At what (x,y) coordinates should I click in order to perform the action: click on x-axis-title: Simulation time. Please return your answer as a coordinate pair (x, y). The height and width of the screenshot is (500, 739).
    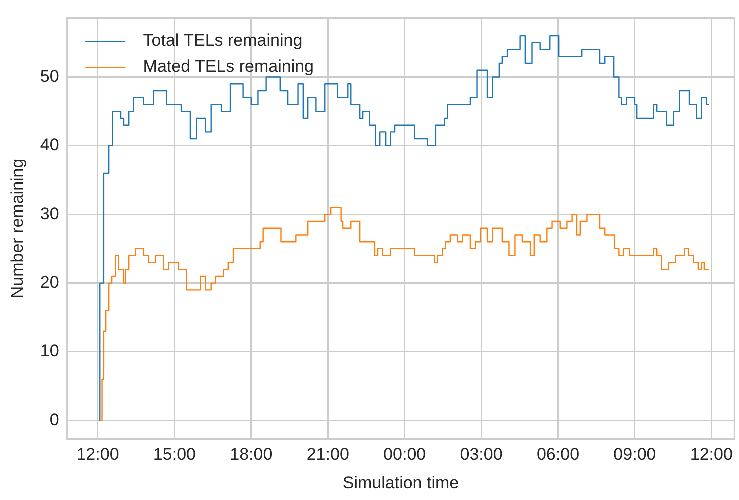
    Looking at the image, I should click on (401, 482).